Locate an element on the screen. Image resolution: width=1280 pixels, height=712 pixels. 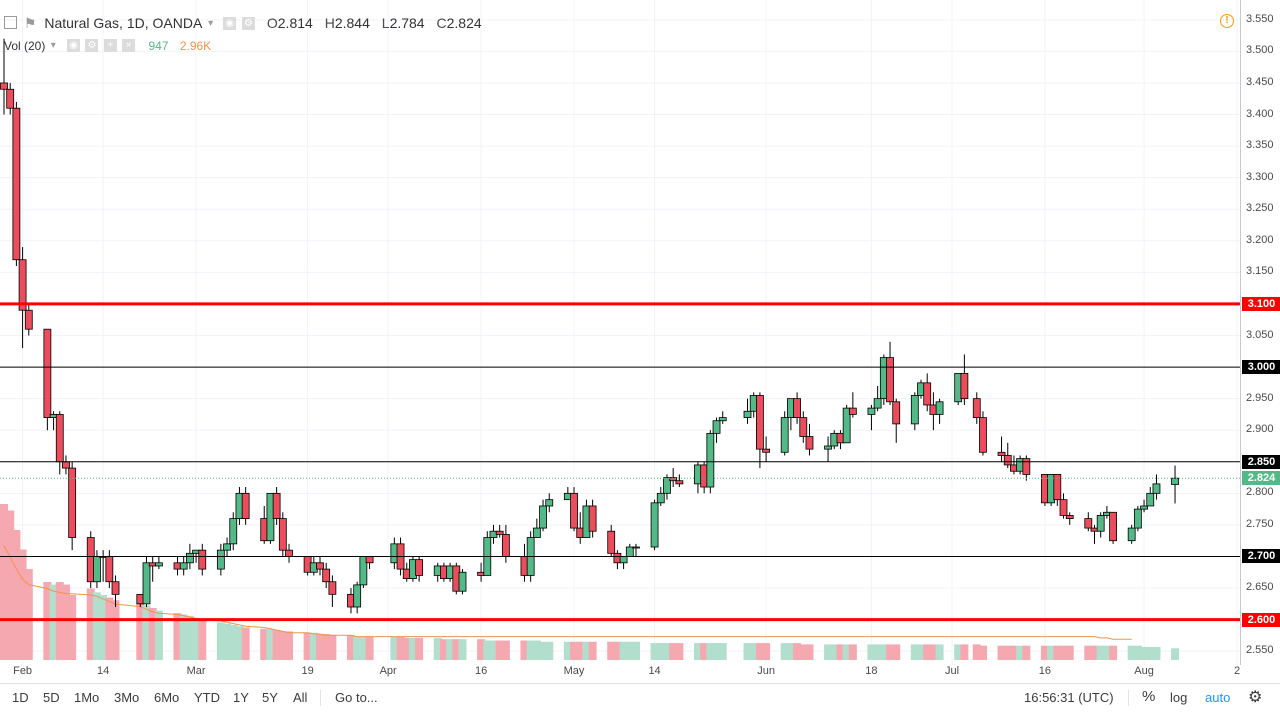
date-tick-label: Mar is located at coordinates (196, 671).